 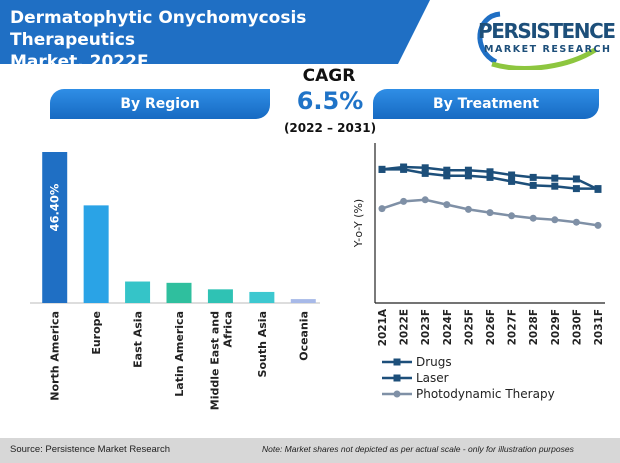 What do you see at coordinates (577, 327) in the screenshot?
I see `line-x-tick-label: 2030F` at bounding box center [577, 327].